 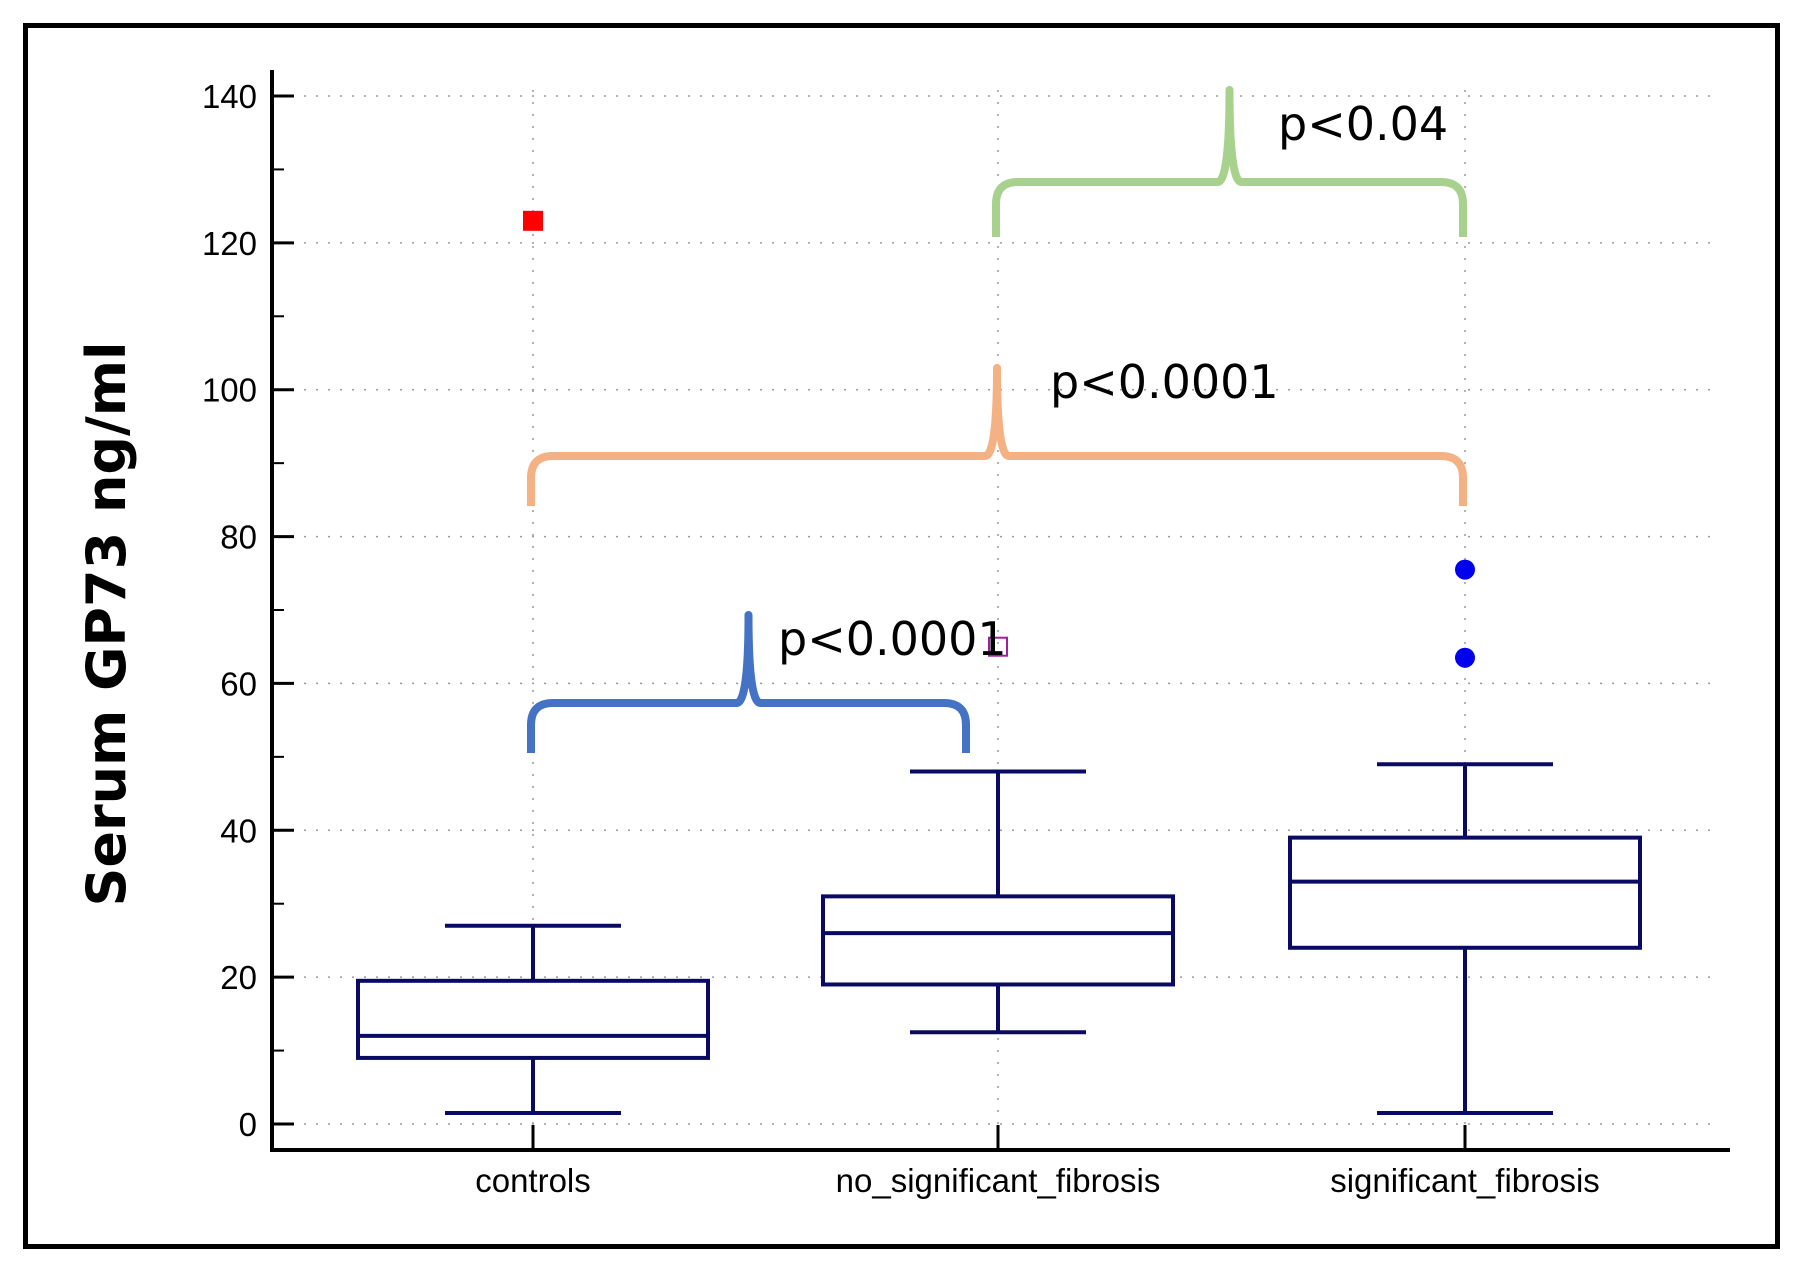 I want to click on y-tick-label: 120, so click(x=229, y=243).